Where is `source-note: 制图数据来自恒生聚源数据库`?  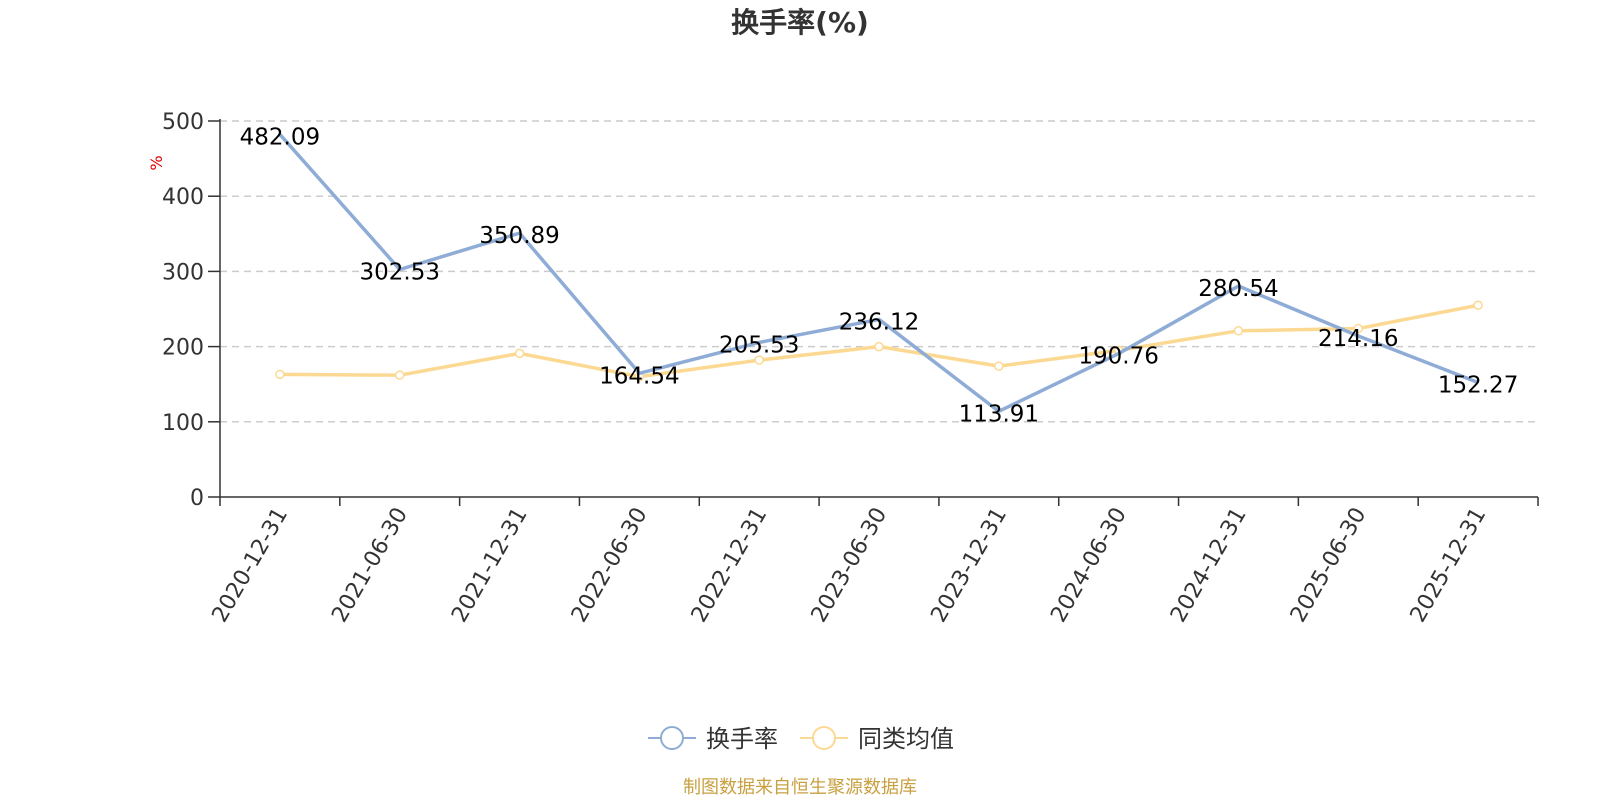 source-note: 制图数据来自恒生聚源数据库 is located at coordinates (800, 787).